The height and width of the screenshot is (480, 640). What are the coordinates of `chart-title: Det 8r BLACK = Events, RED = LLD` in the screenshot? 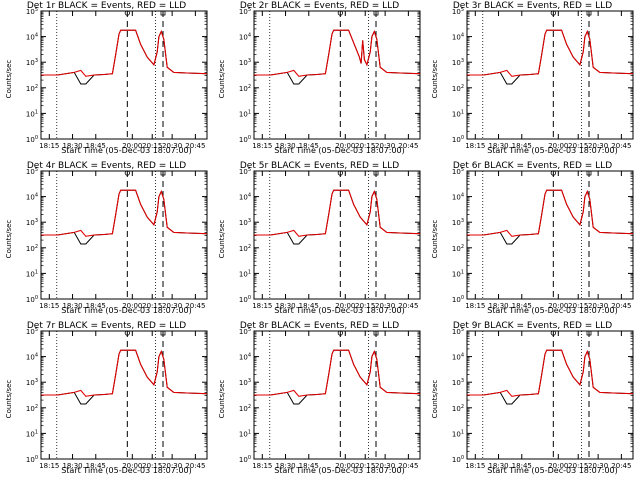 It's located at (319, 326).